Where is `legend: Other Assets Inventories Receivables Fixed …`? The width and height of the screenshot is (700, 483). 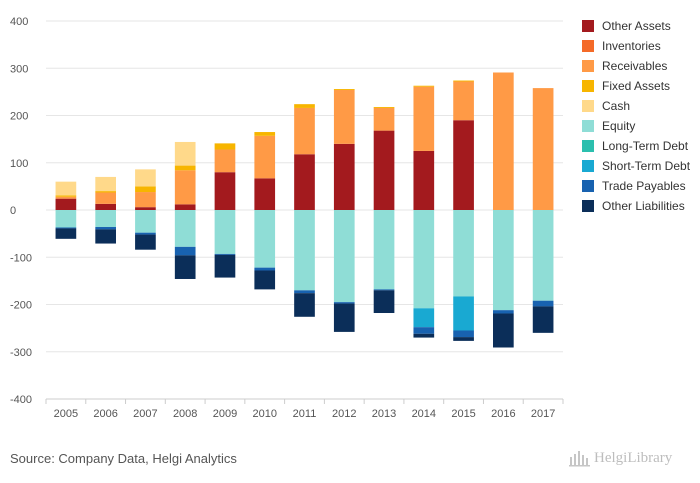
legend: Other Assets Inventories Receivables Fixed … is located at coordinates (636, 116).